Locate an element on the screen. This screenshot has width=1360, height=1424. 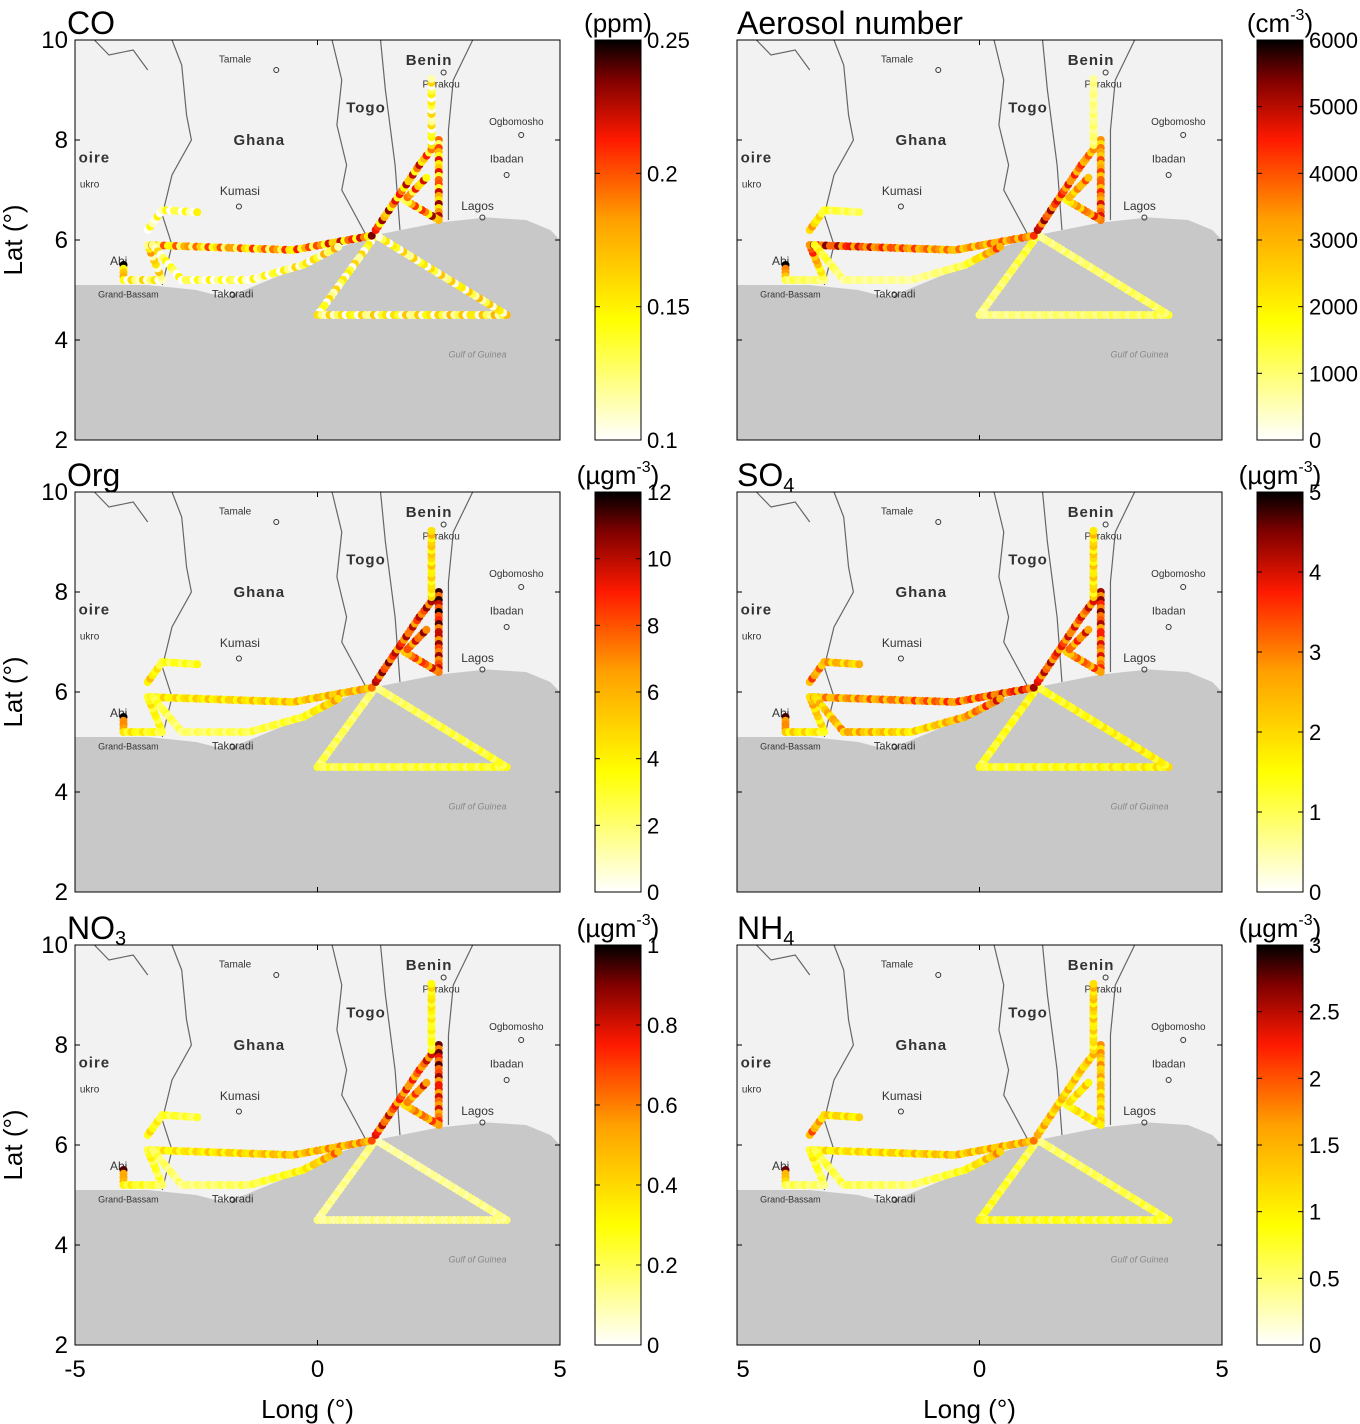
colorbar-tick-label: 2000 is located at coordinates (1333, 307).